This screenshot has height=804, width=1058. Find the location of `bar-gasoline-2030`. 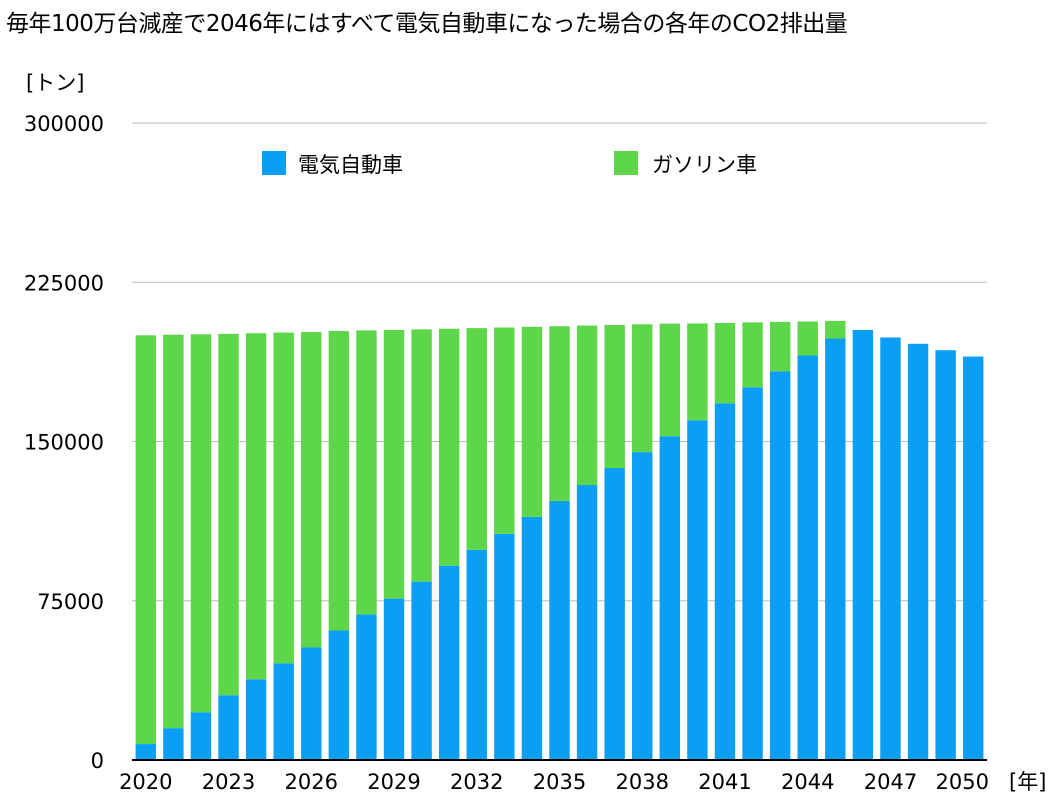

bar-gasoline-2030 is located at coordinates (421, 455).